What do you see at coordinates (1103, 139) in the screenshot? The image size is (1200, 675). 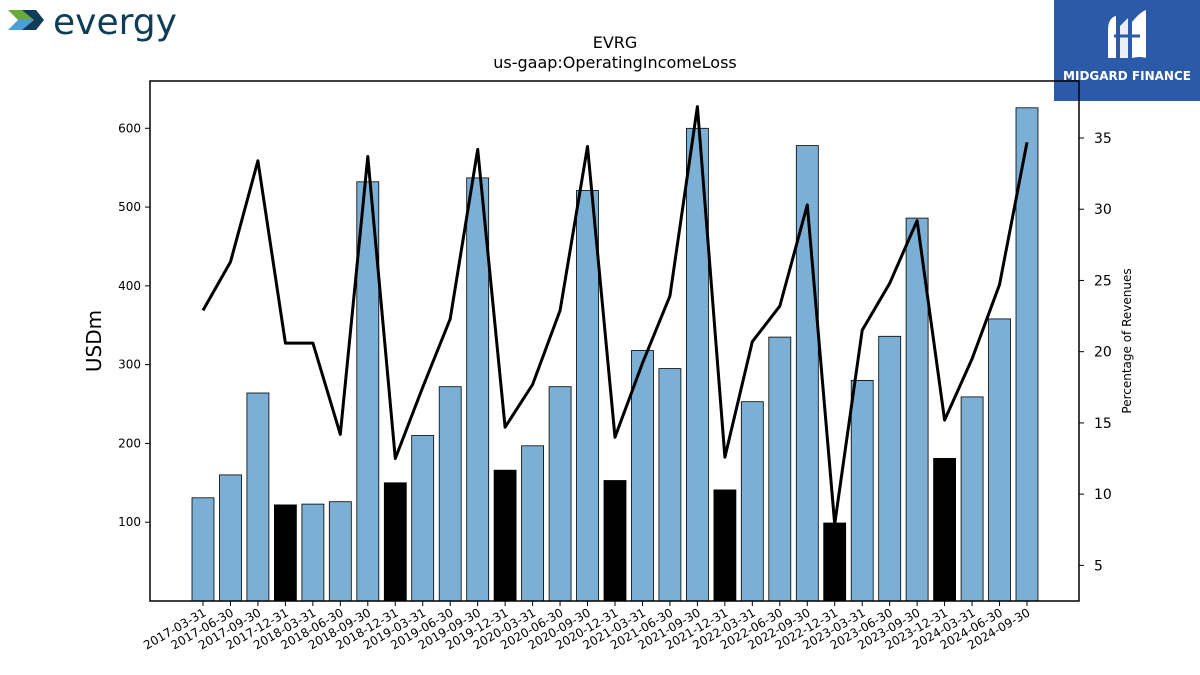 I see `y2-tick-label: 35` at bounding box center [1103, 139].